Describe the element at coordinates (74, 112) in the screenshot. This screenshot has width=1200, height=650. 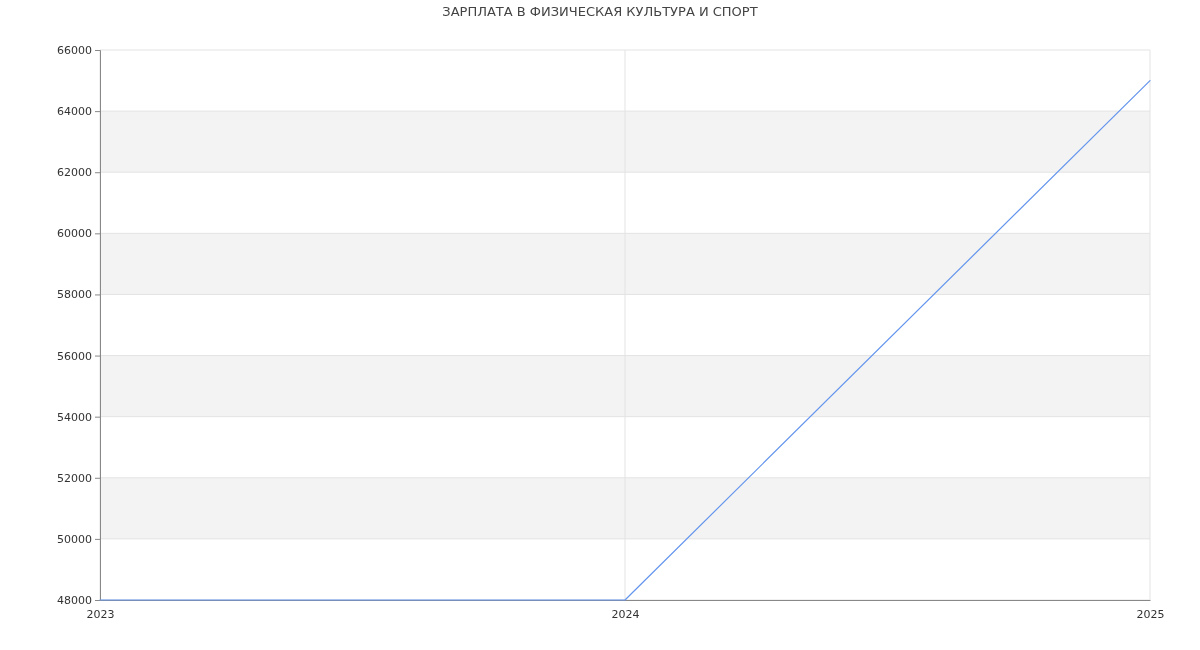
I see `y-tick-label: 64000` at that location.